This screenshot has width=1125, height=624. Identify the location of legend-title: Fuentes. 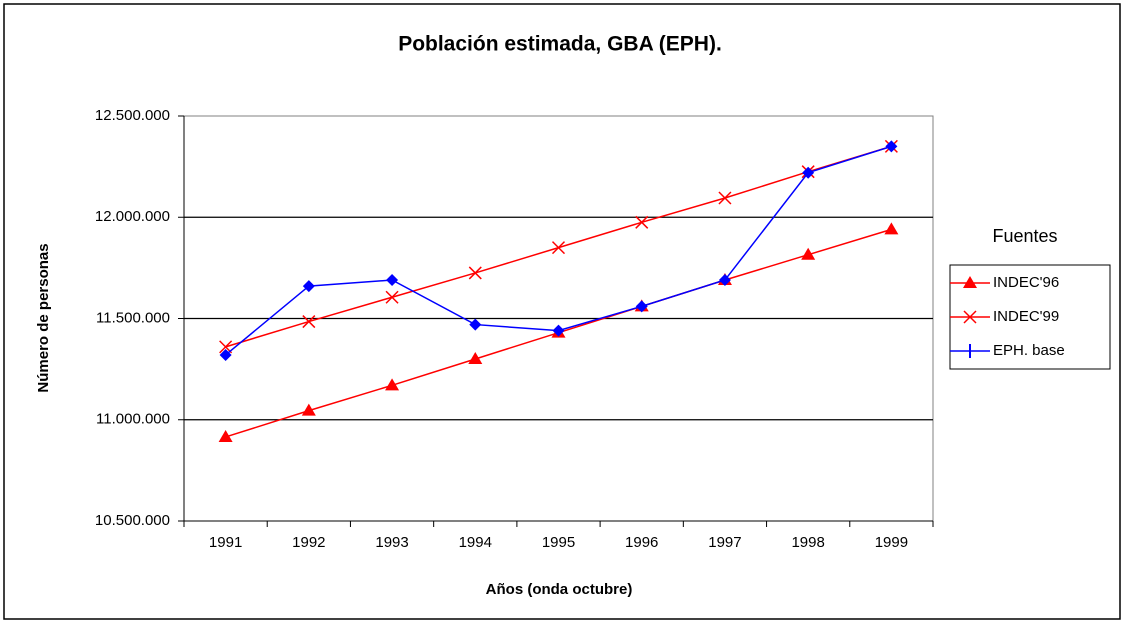
(1024, 236).